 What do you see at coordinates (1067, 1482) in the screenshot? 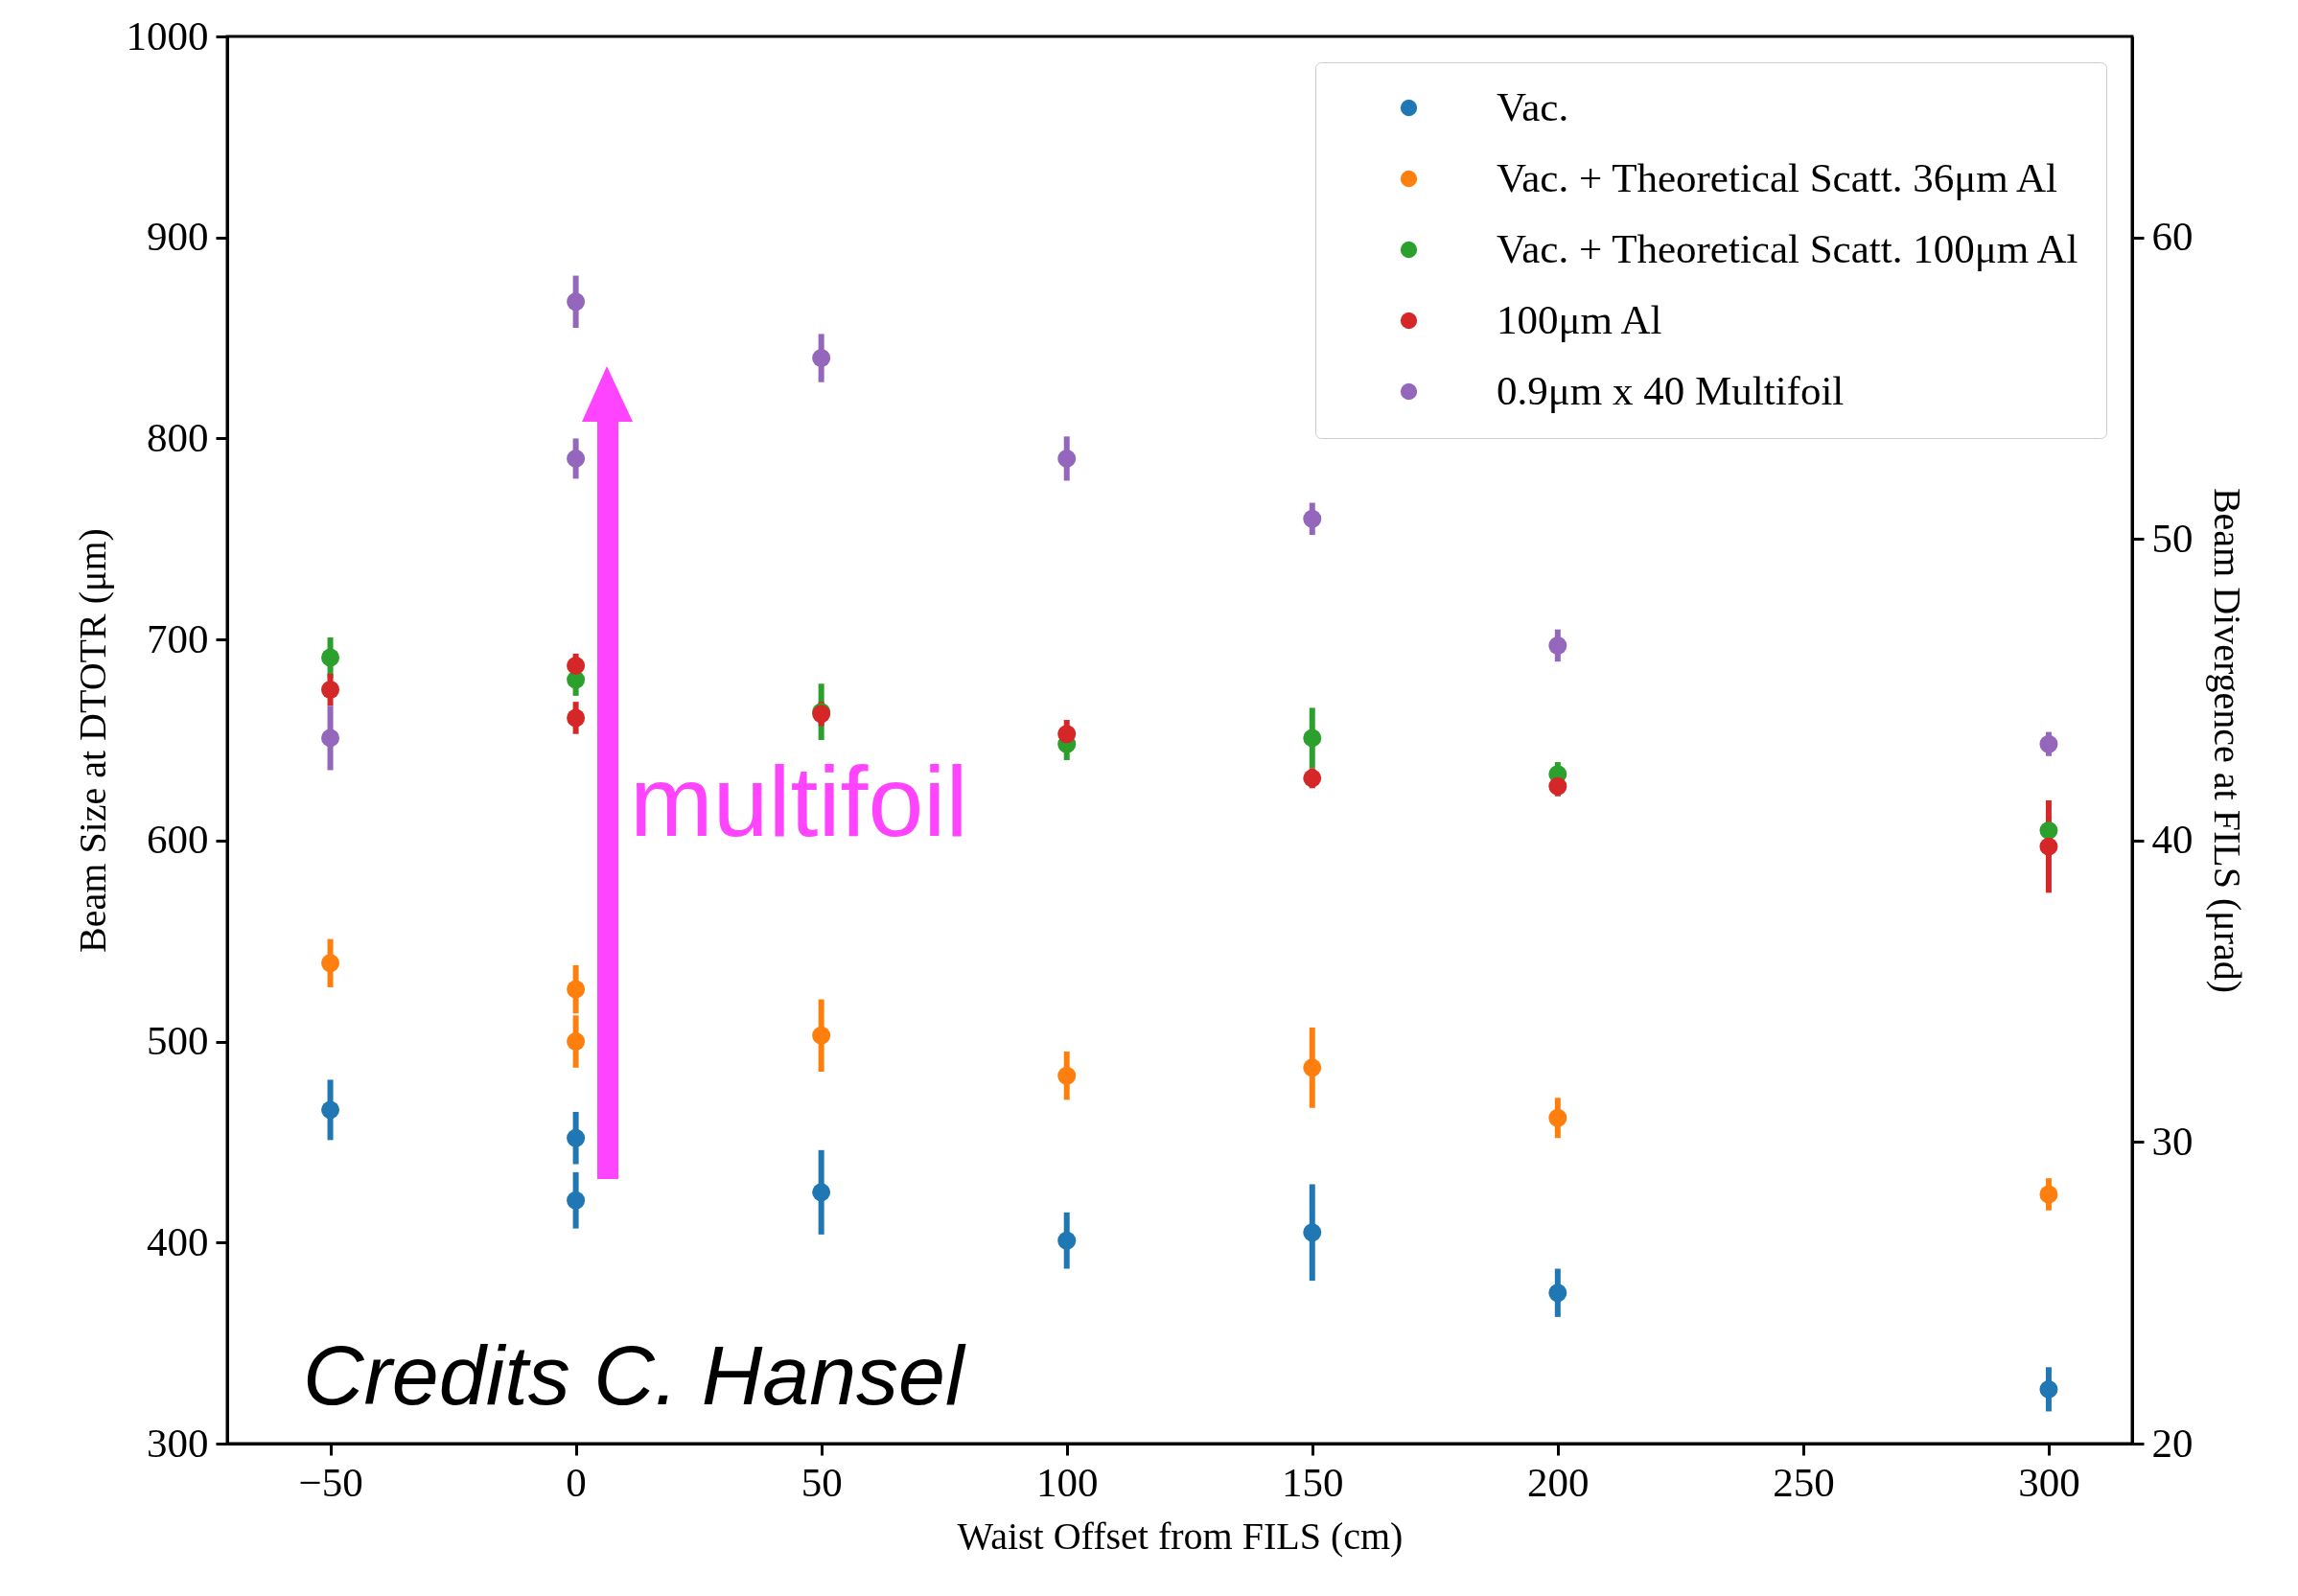
I see `x-tick-label: 100` at bounding box center [1067, 1482].